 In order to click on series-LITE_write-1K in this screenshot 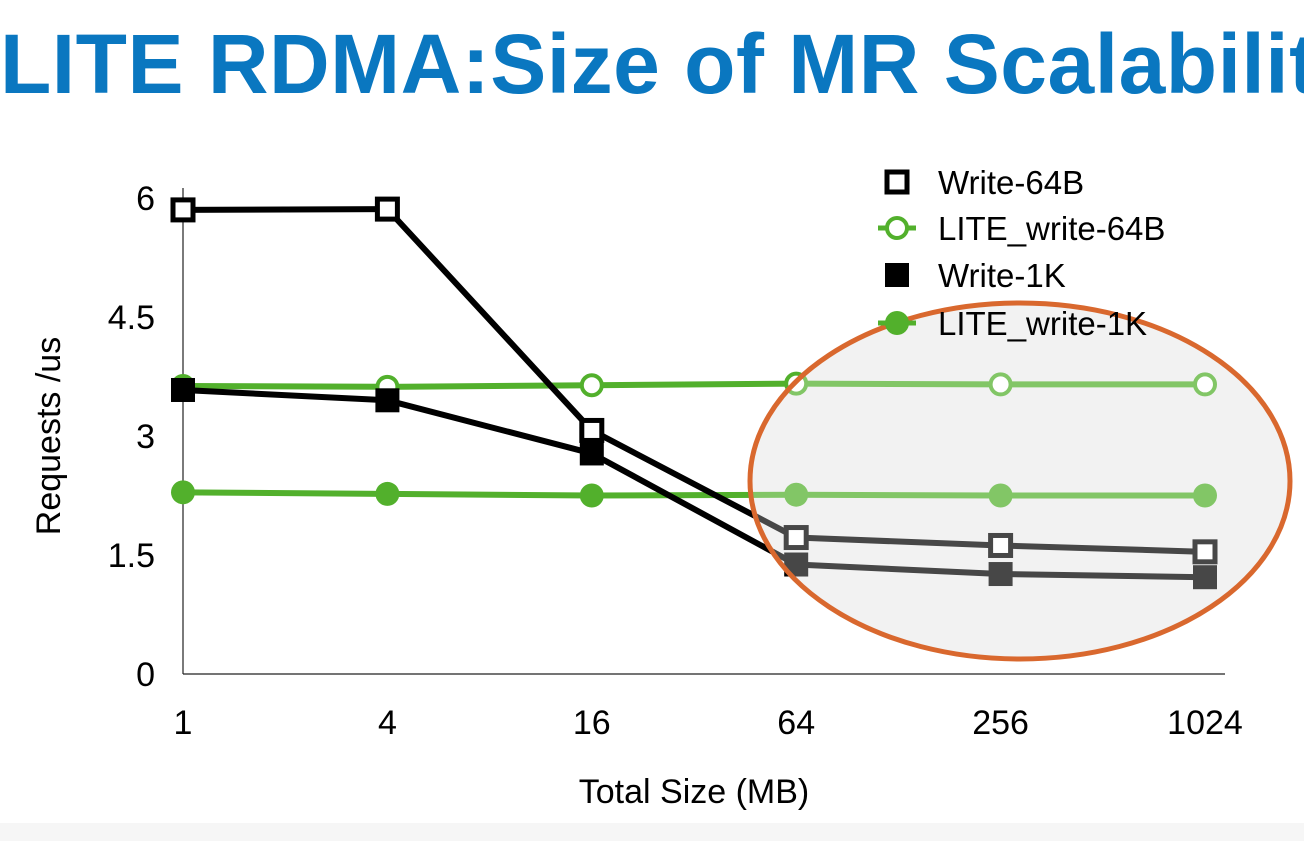, I will do `click(694, 494)`.